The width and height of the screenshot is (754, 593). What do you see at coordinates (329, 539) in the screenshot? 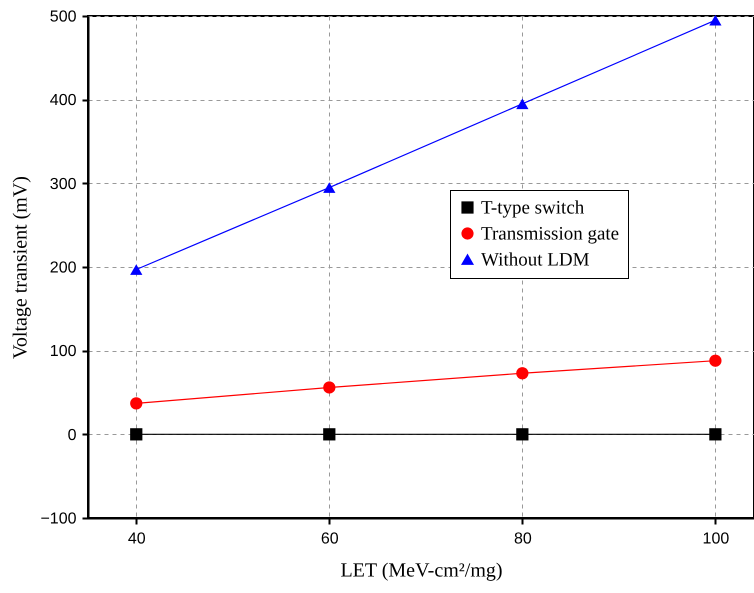
I see `x-tick-label: 60` at bounding box center [329, 539].